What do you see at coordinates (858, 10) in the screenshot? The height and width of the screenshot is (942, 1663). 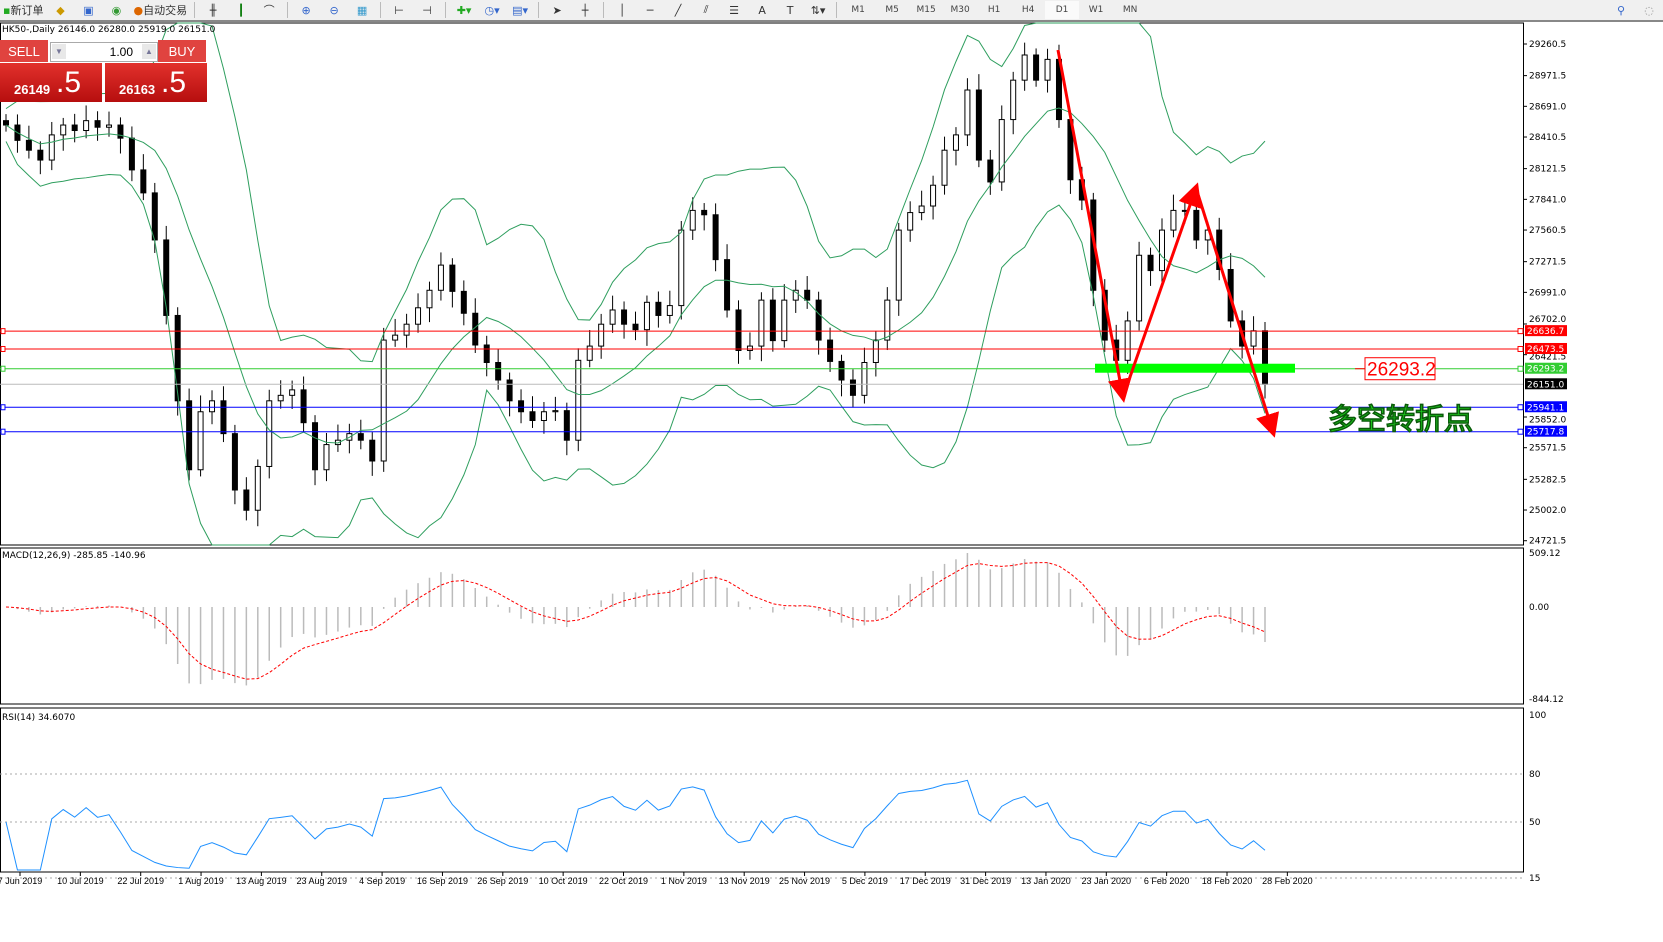 I see `timeframe-m1: M1` at bounding box center [858, 10].